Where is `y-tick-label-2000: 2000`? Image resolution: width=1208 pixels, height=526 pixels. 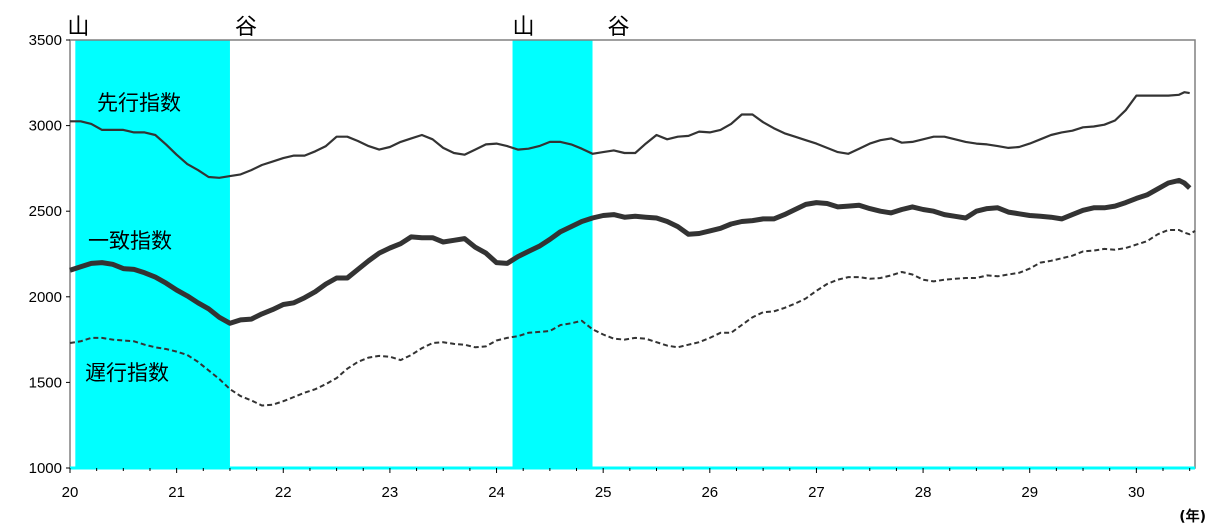 y-tick-label-2000: 2000 is located at coordinates (45, 297).